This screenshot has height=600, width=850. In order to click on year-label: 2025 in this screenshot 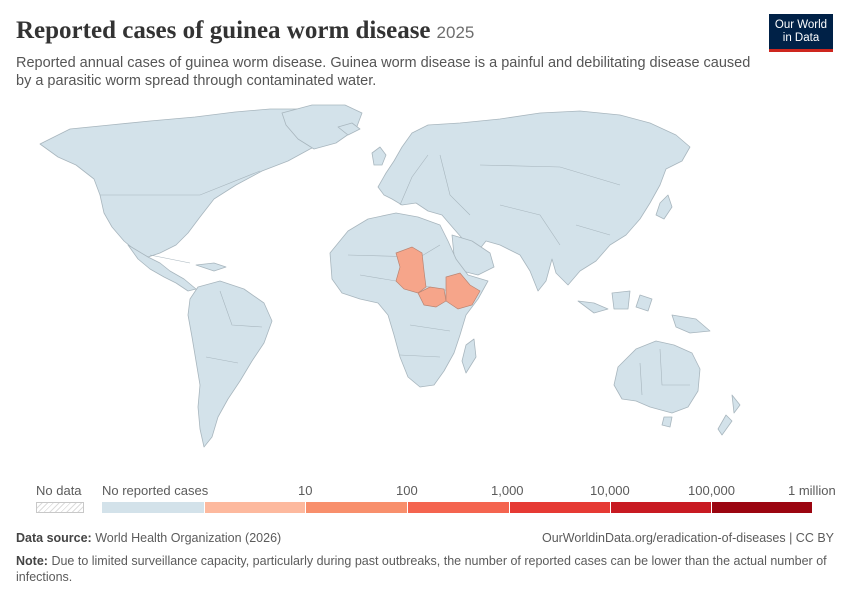, I will do `click(455, 32)`.